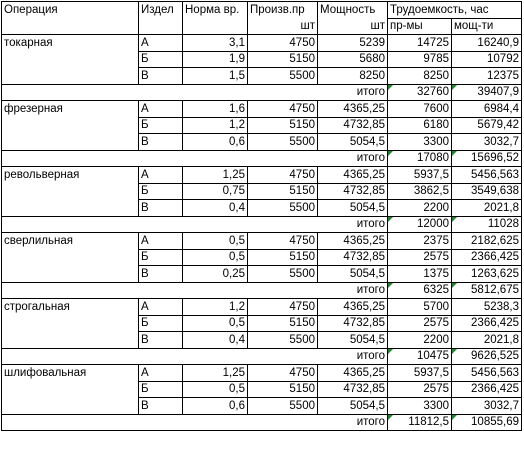 The width and height of the screenshot is (524, 450). What do you see at coordinates (352, 9) in the screenshot?
I see `header-capacity: Мощность` at bounding box center [352, 9].